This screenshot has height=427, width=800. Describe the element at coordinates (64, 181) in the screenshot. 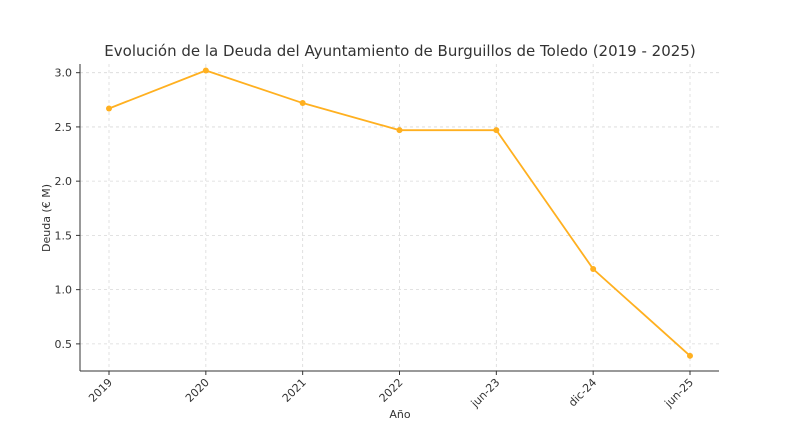

I see `y-tick-label: 2.0` at that location.